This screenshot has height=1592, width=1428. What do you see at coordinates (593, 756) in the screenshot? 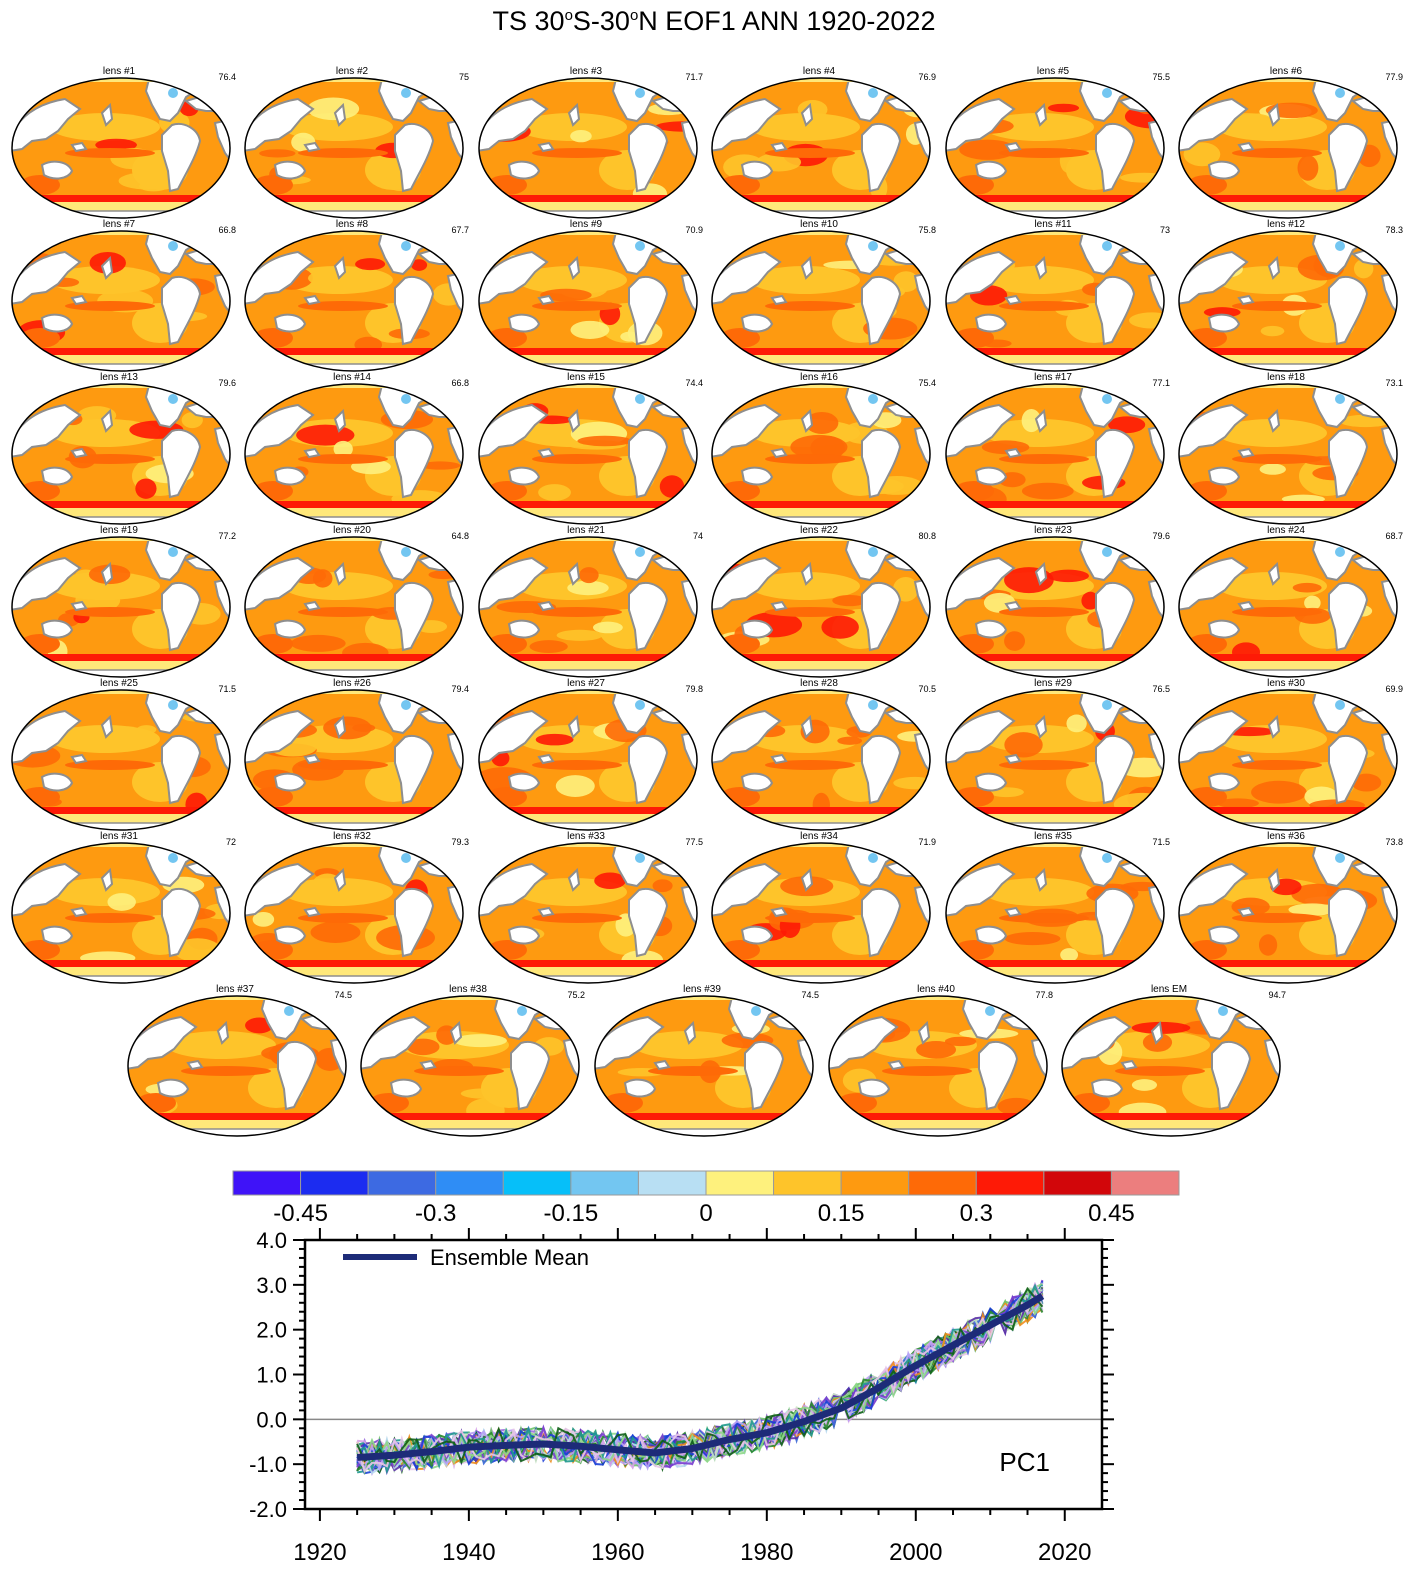
I see `map-panel: lens #27 79.8` at bounding box center [593, 756].